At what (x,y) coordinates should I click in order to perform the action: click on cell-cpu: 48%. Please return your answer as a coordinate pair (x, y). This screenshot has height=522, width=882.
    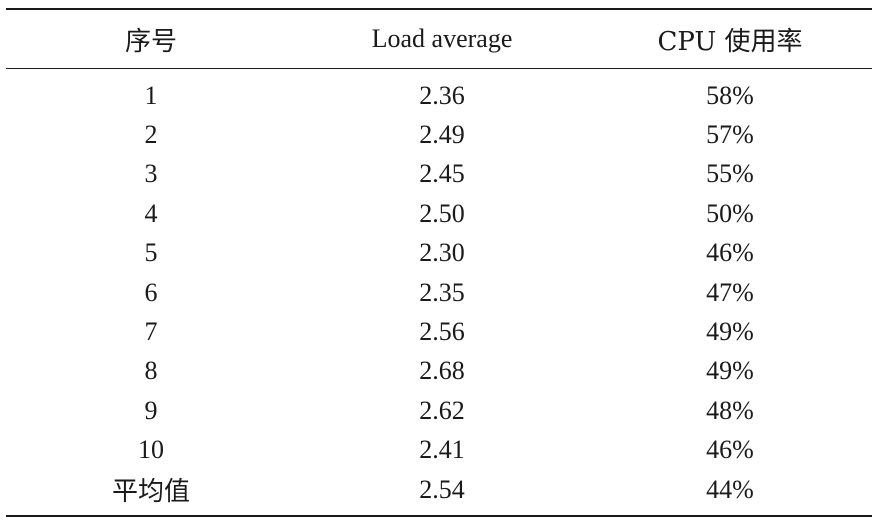
    Looking at the image, I should click on (730, 410).